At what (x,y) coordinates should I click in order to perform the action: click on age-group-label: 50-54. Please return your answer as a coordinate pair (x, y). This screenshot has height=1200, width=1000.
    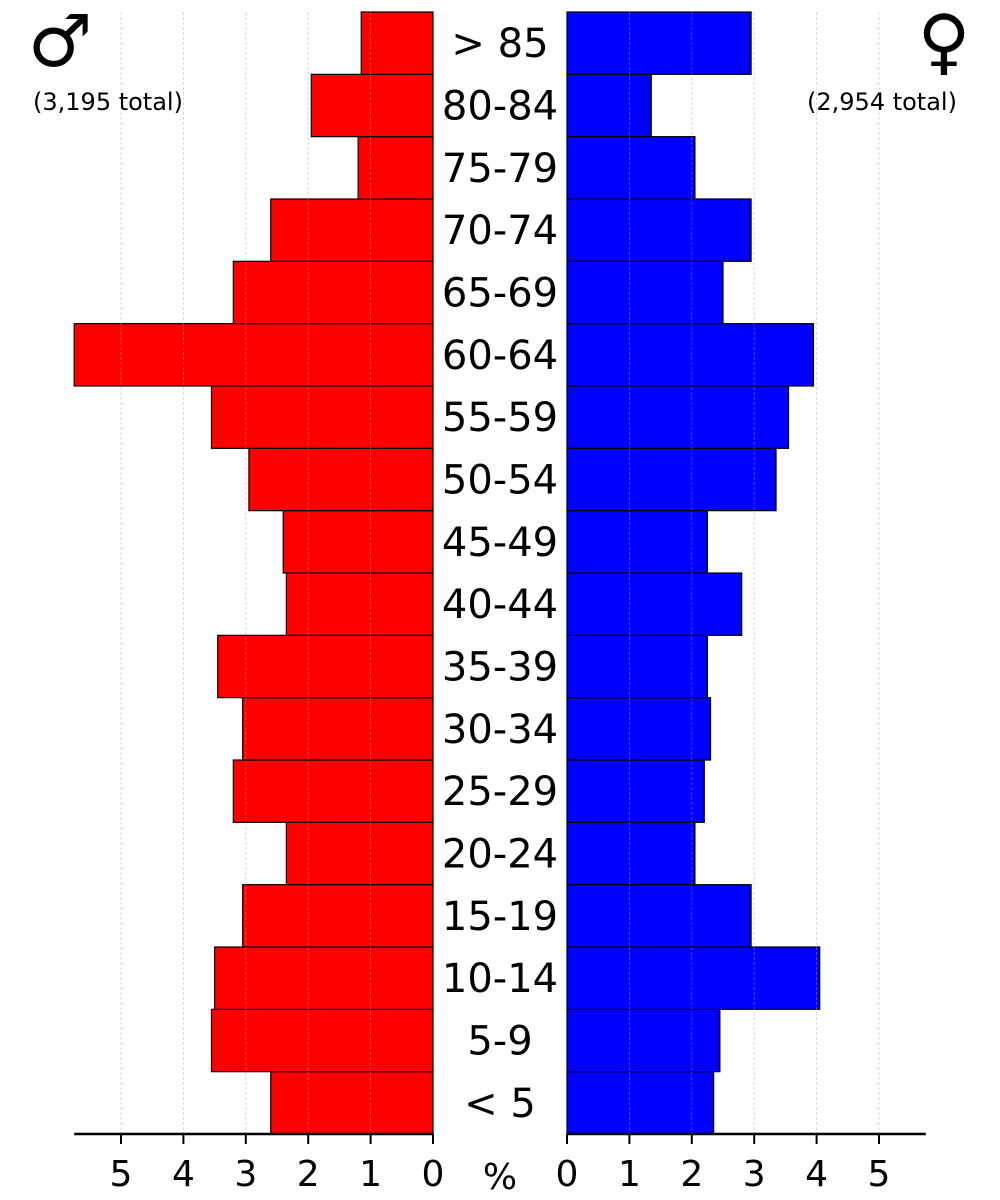
    Looking at the image, I should click on (500, 481).